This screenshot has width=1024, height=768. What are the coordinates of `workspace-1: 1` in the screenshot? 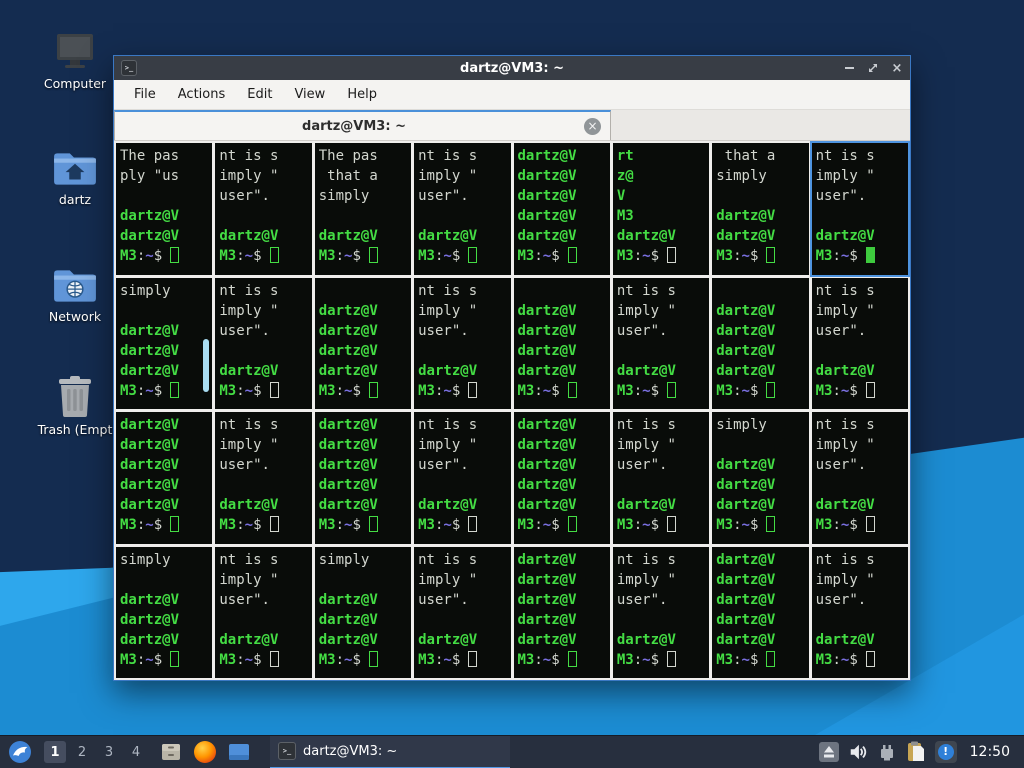 It's located at (55, 752).